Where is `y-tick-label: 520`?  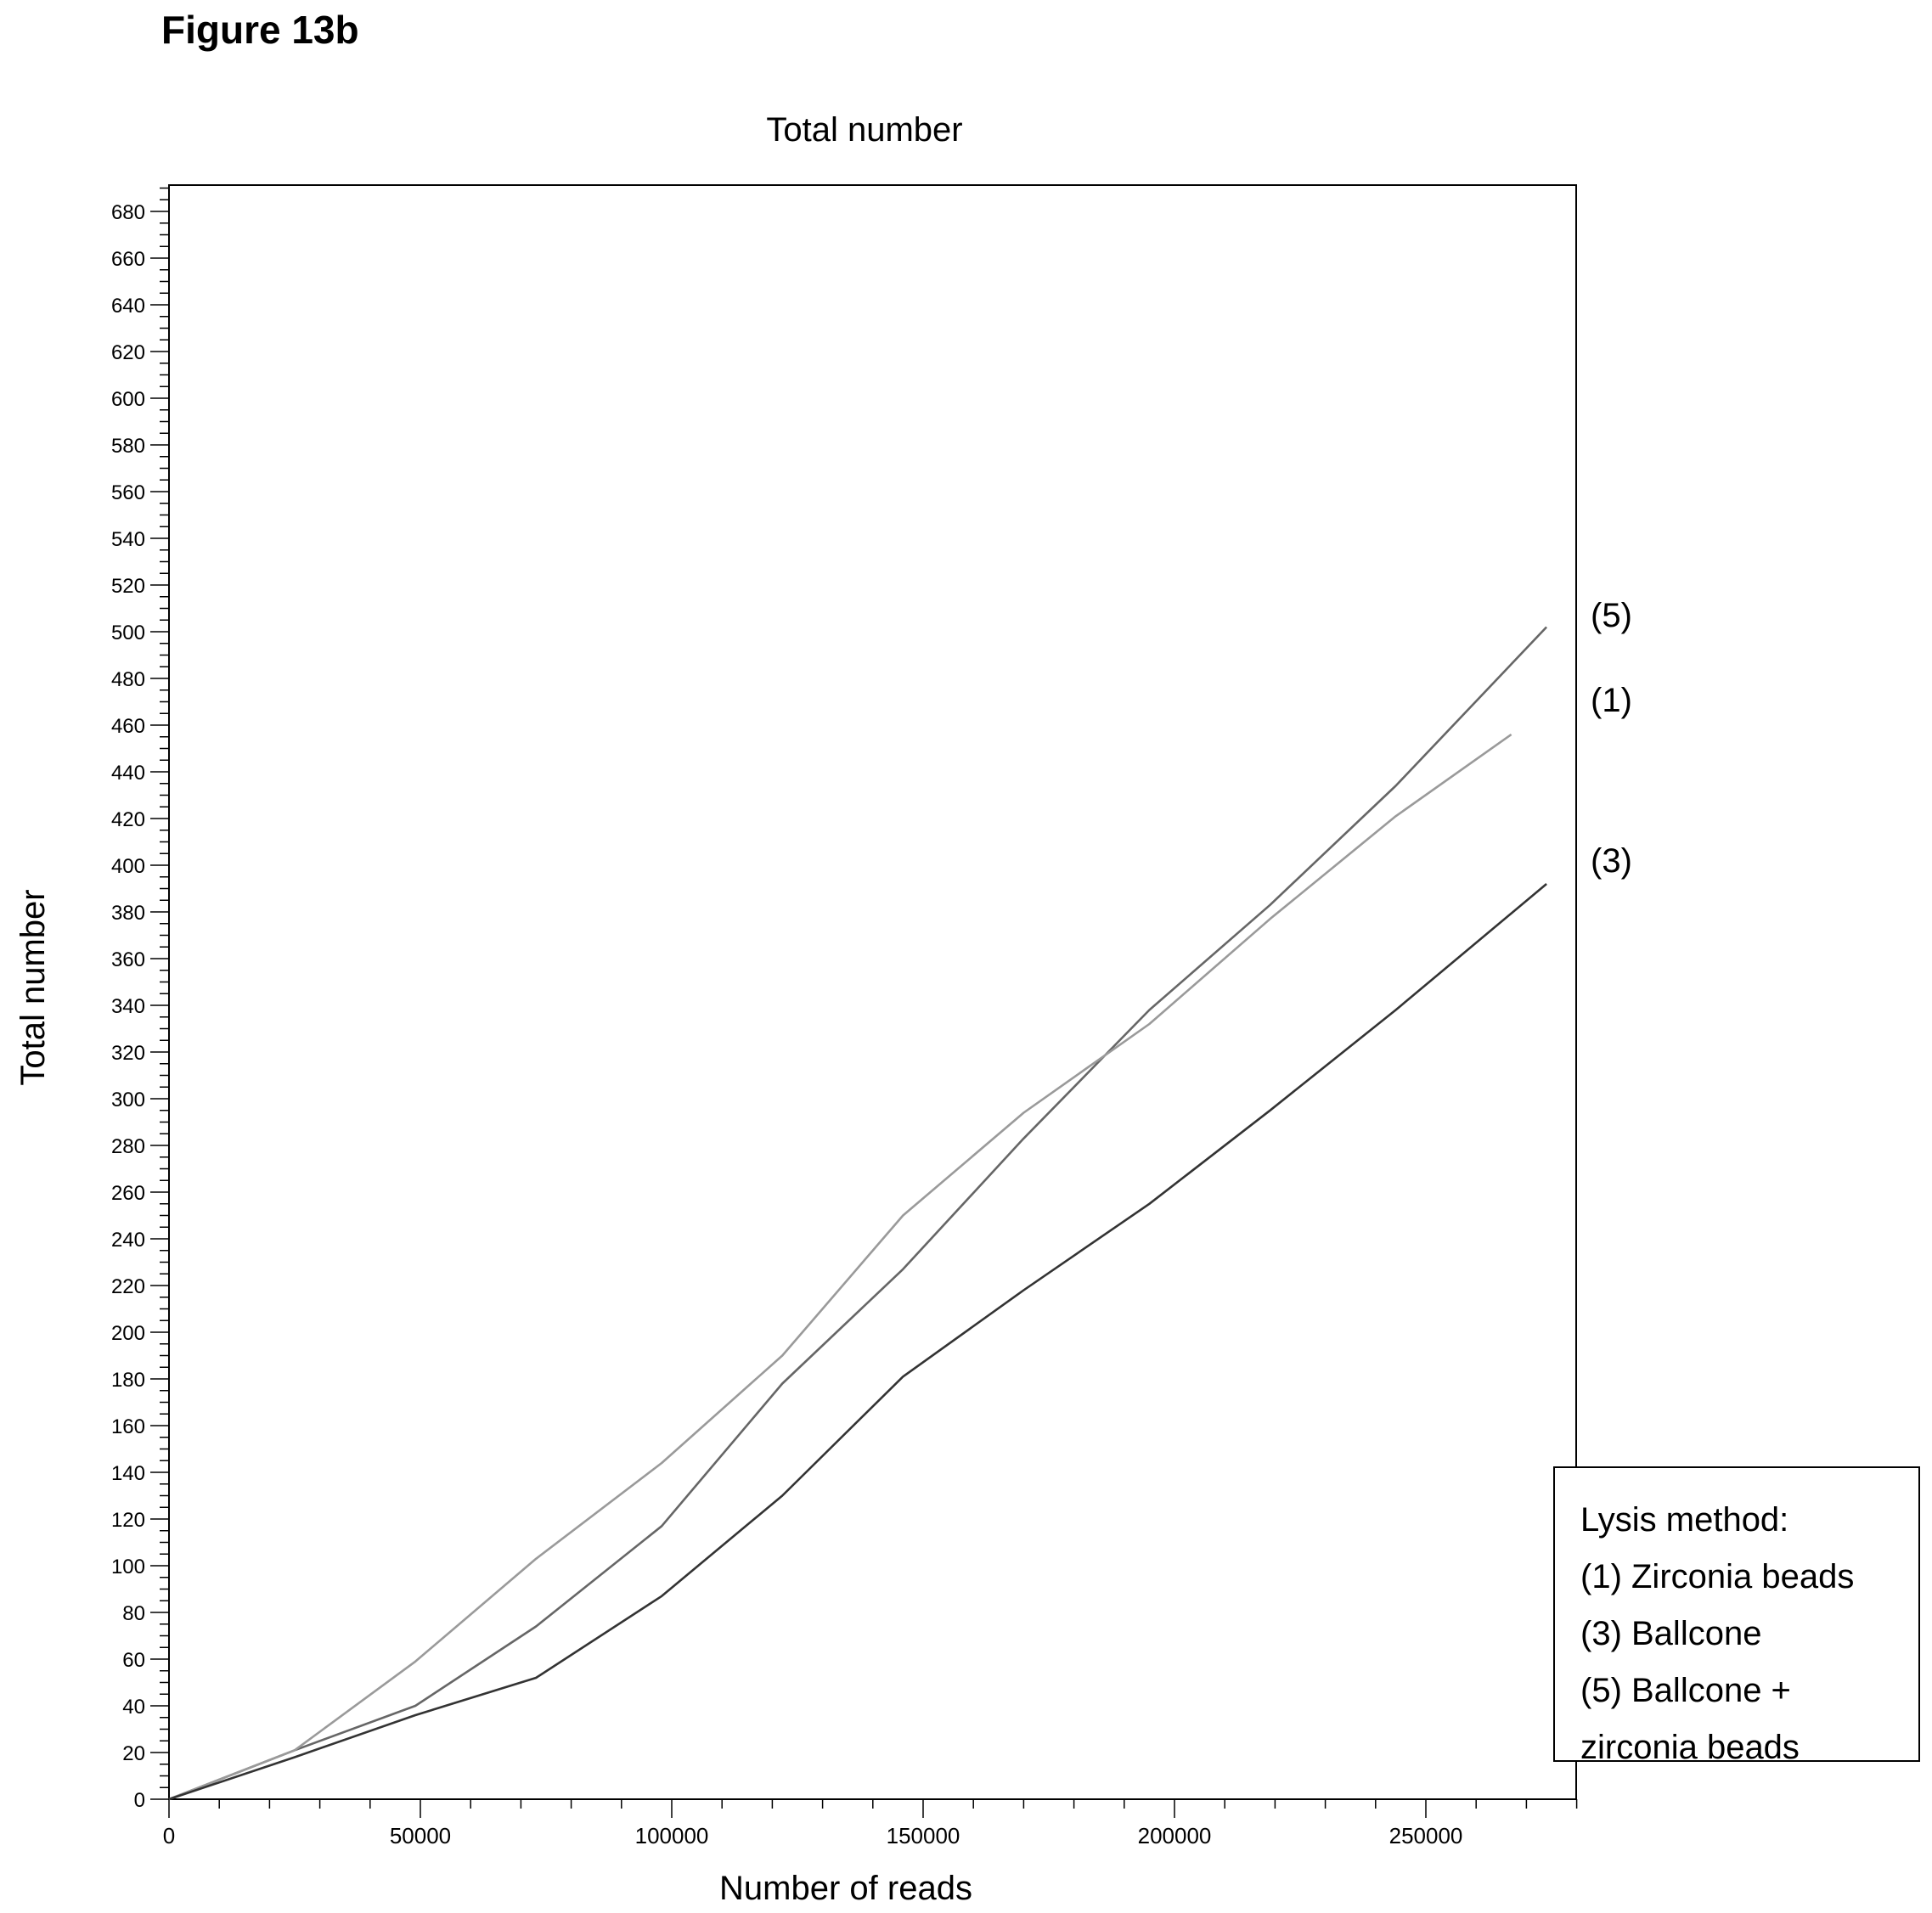 y-tick-label: 520 is located at coordinates (128, 586).